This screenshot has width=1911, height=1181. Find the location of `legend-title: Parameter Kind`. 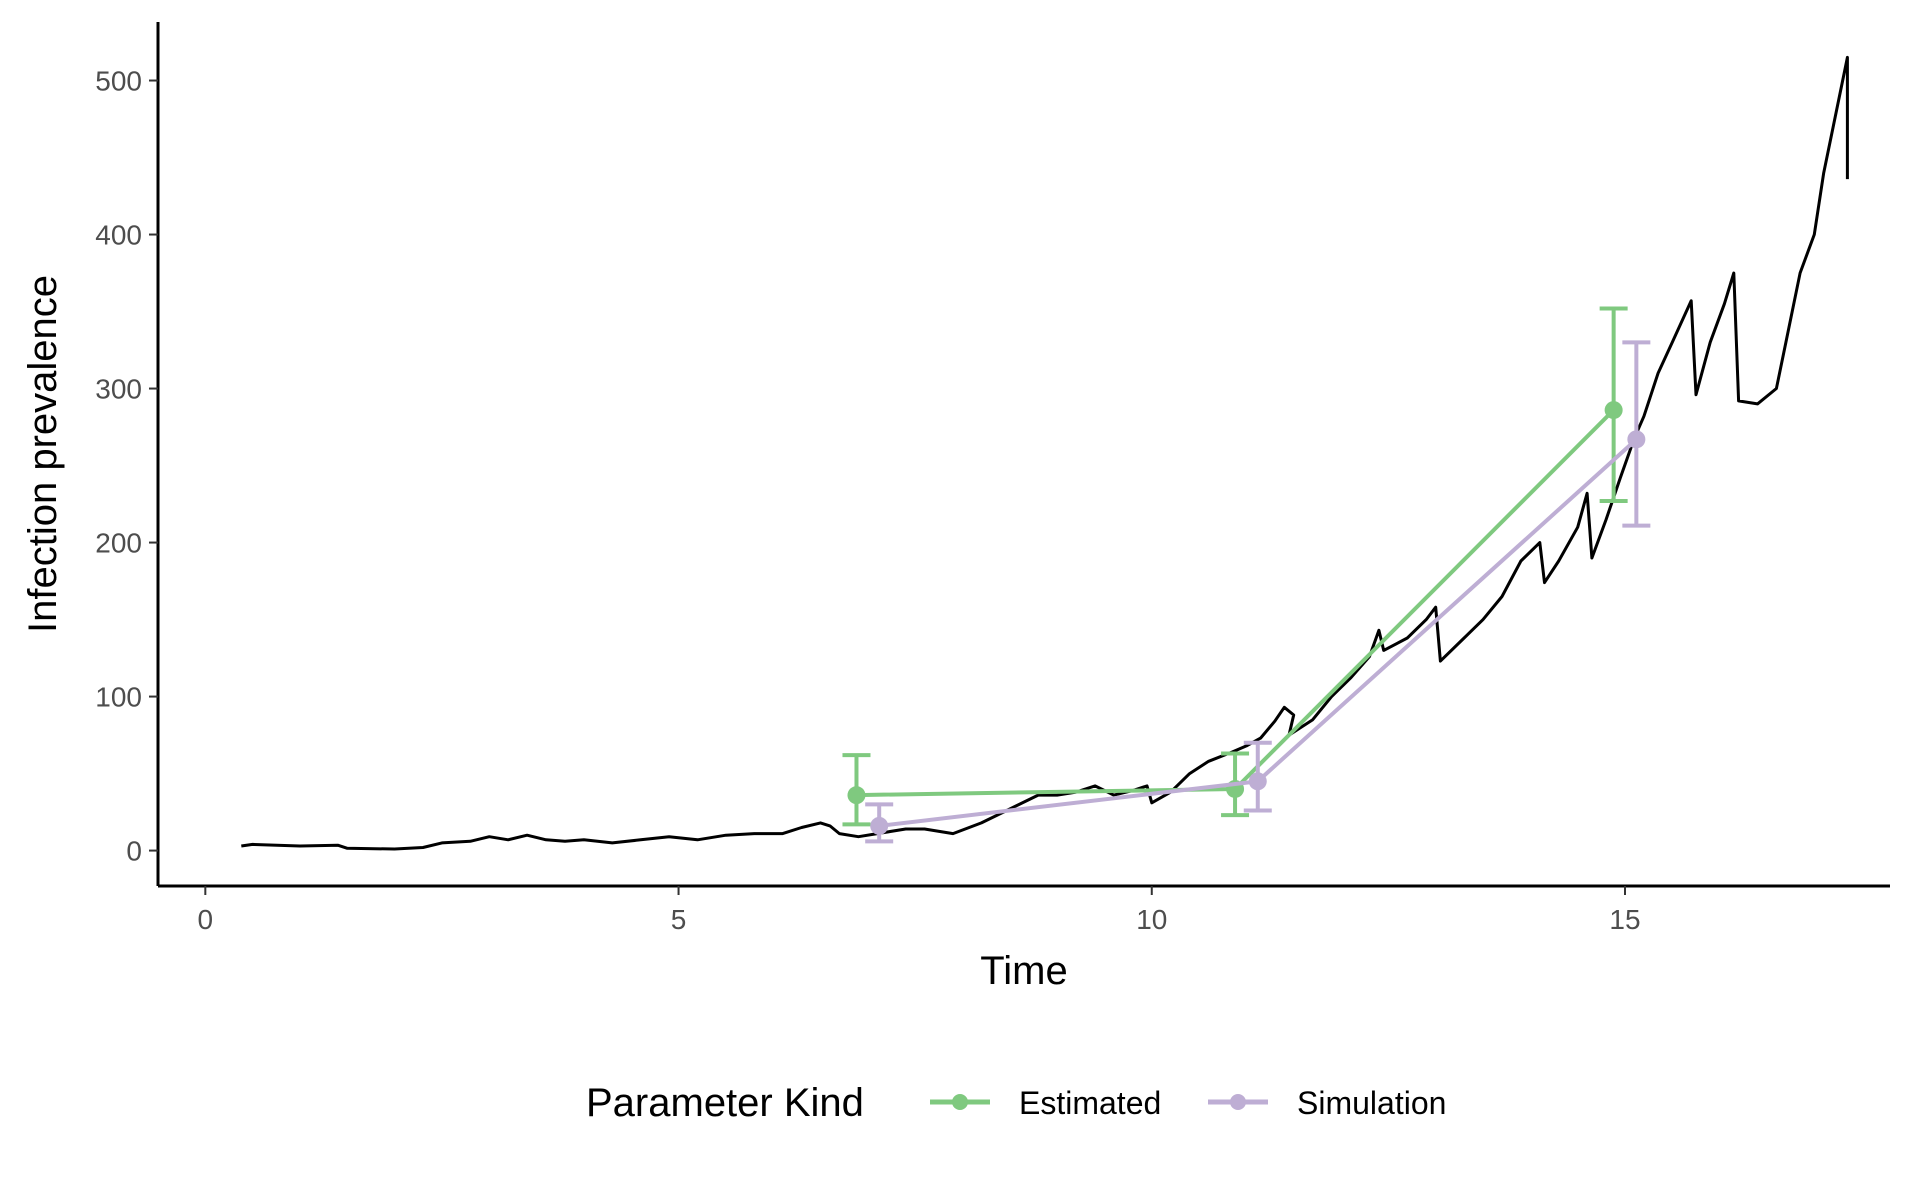

legend-title: Parameter Kind is located at coordinates (725, 1103).